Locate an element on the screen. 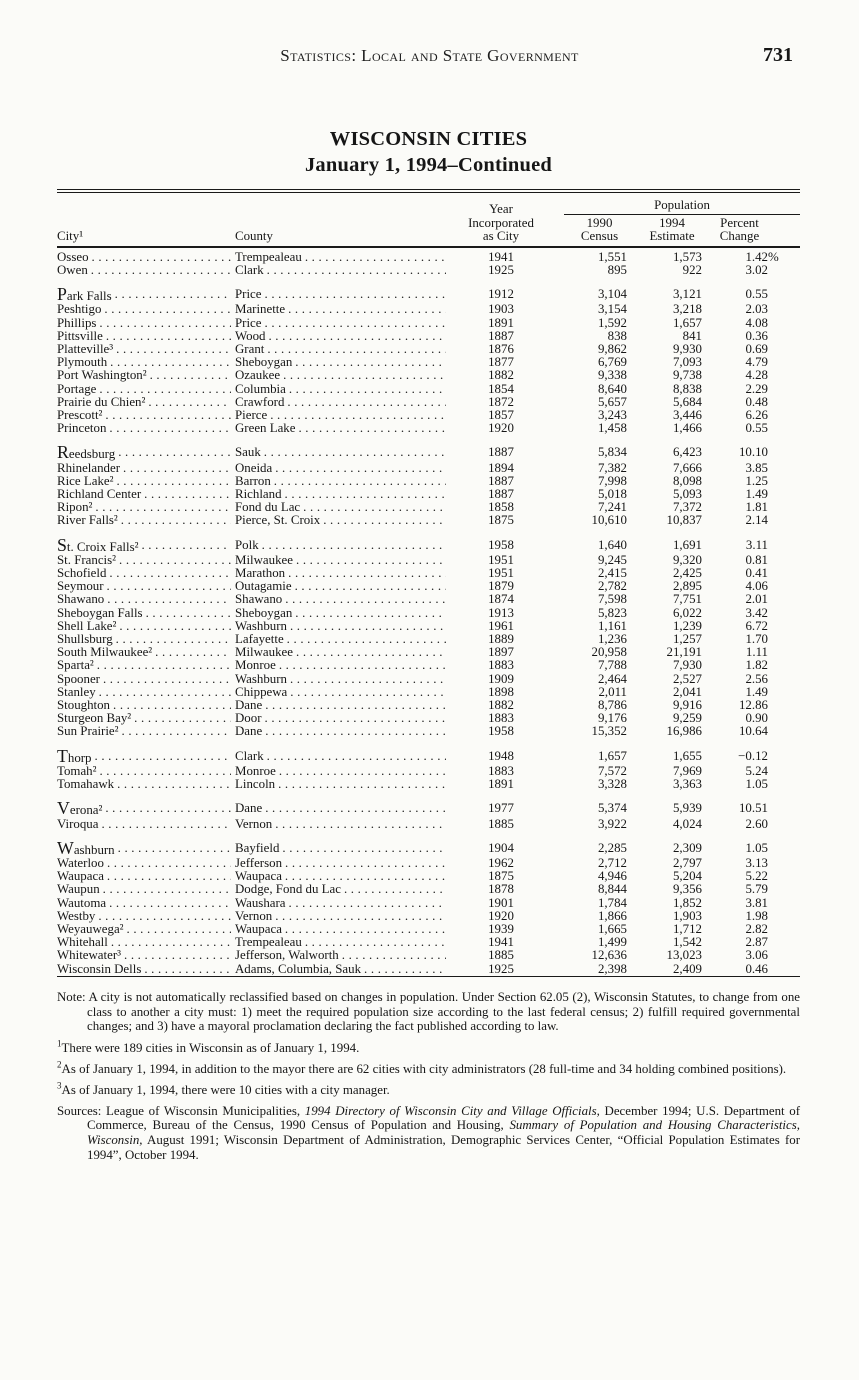  percent-change-cell: 5.24 is located at coordinates (756, 770).